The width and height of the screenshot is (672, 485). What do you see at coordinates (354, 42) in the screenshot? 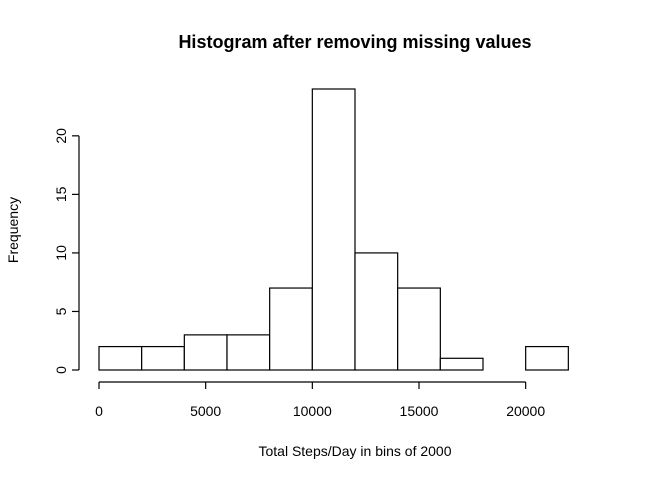
I see `chart-title: Histogram after removing missing values` at bounding box center [354, 42].